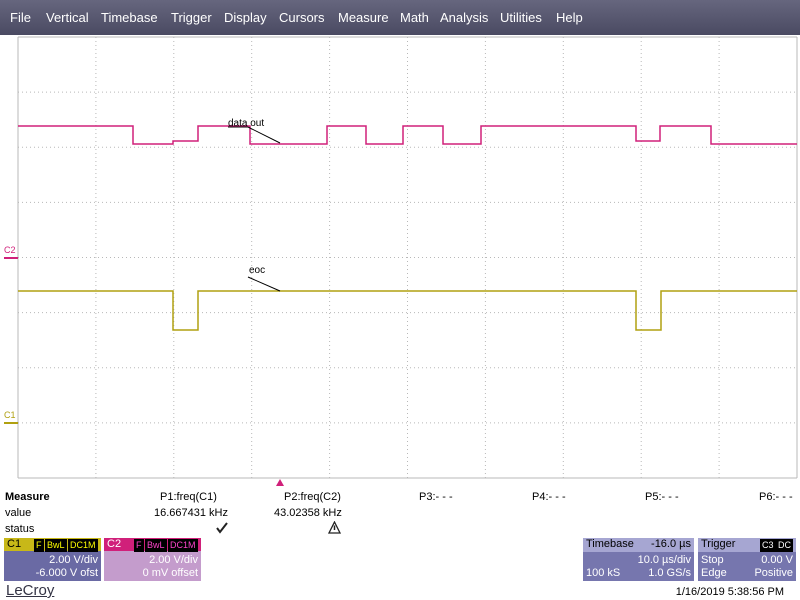 The height and width of the screenshot is (600, 800). I want to click on timebase-samples: 100 kS, so click(603, 573).